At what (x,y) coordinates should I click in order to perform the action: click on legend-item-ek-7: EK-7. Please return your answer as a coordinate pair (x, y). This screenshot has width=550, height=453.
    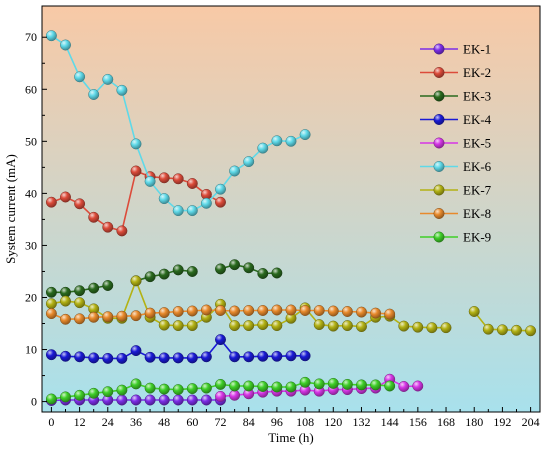
    Looking at the image, I should click on (456, 190).